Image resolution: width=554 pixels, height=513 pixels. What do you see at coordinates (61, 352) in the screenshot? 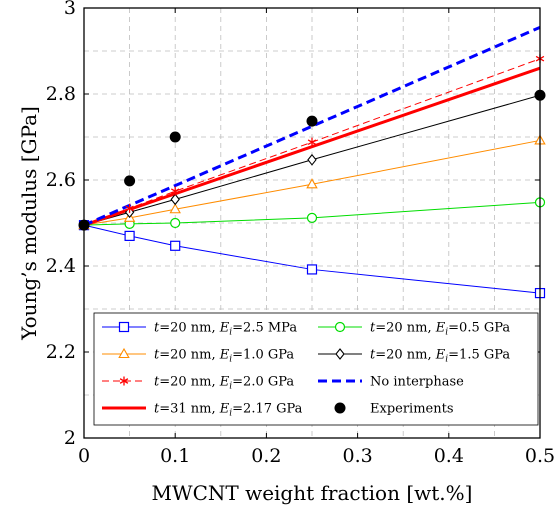
I see `y-tick-label: 2.2` at bounding box center [61, 352].